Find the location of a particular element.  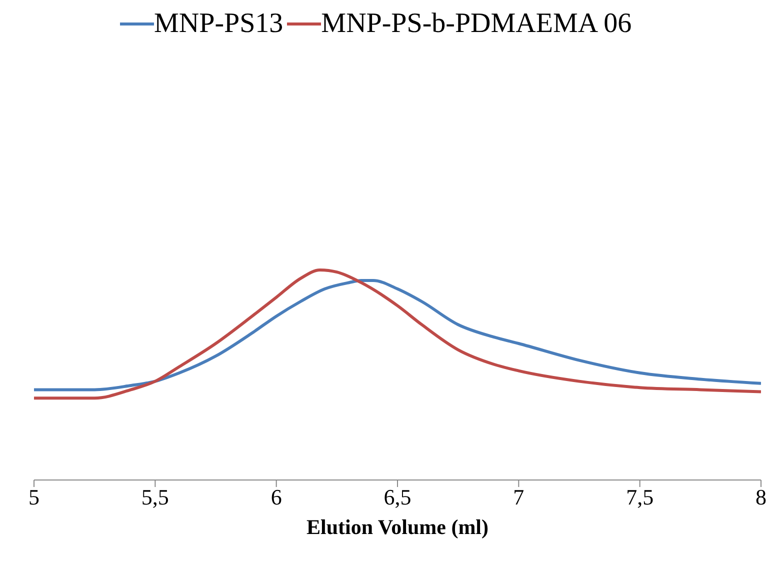

legend-label: MNP-PS-b-PDMAEMA 06 is located at coordinates (476, 24).